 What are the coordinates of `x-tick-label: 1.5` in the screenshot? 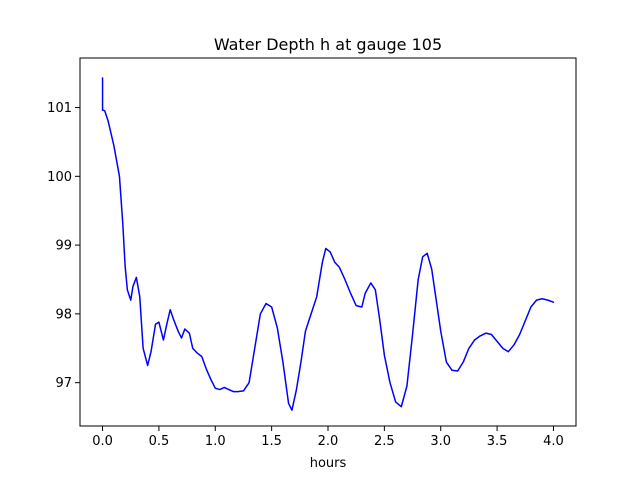 It's located at (271, 441).